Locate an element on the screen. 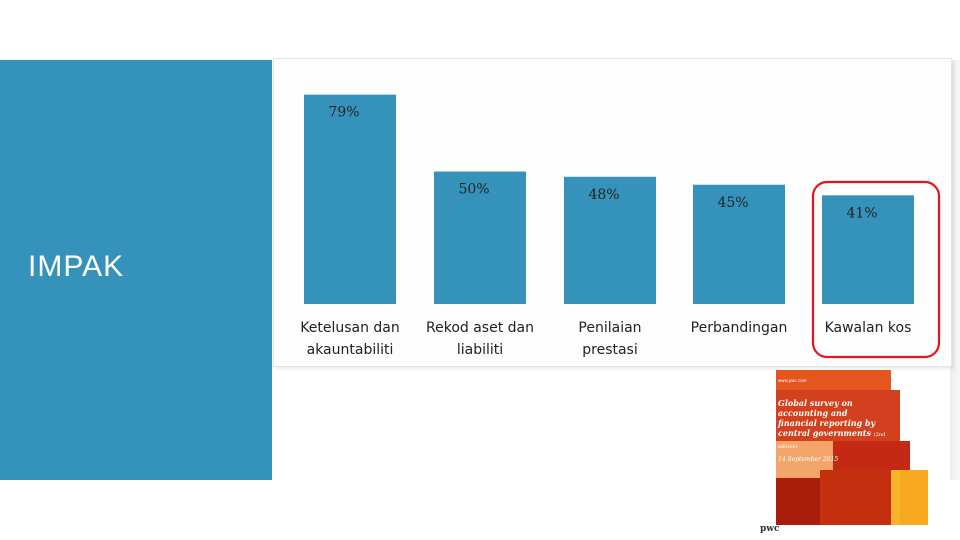 The width and height of the screenshot is (960, 540). value-label-3: 45% is located at coordinates (732, 203).